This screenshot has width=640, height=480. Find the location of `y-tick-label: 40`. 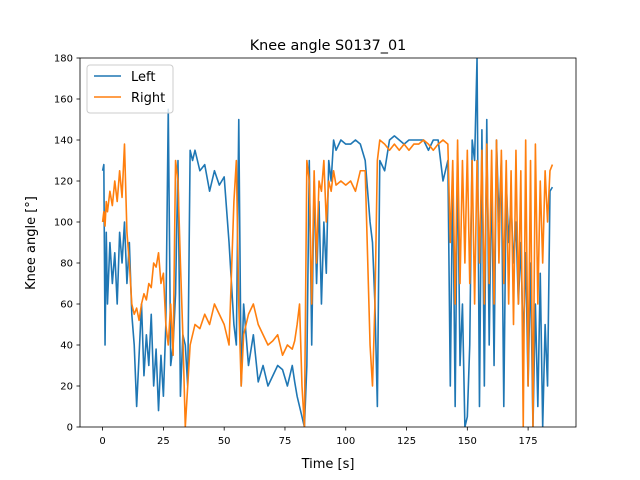

y-tick-label: 40 is located at coordinates (66, 346).